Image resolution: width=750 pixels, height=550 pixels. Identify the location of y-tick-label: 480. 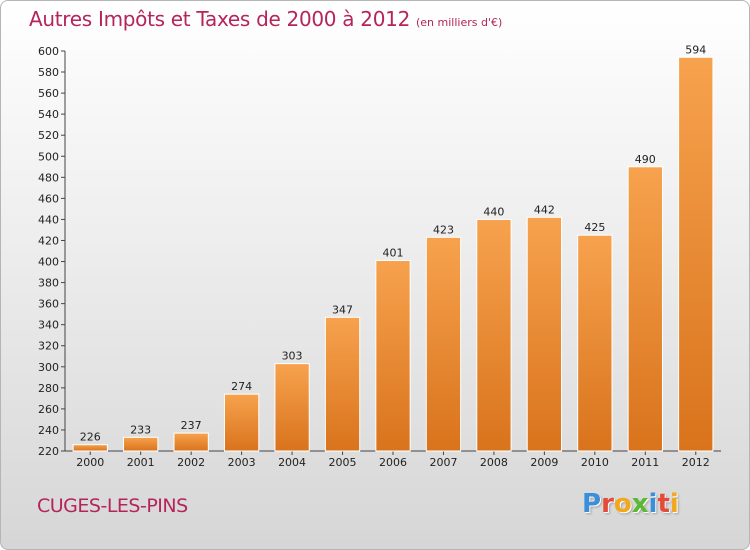
(48, 177).